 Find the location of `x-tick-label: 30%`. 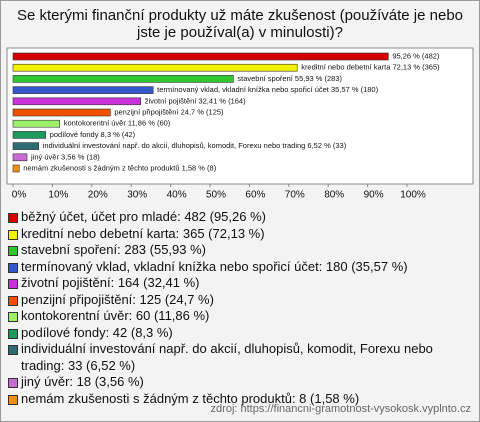

x-tick-label: 30% is located at coordinates (137, 195).